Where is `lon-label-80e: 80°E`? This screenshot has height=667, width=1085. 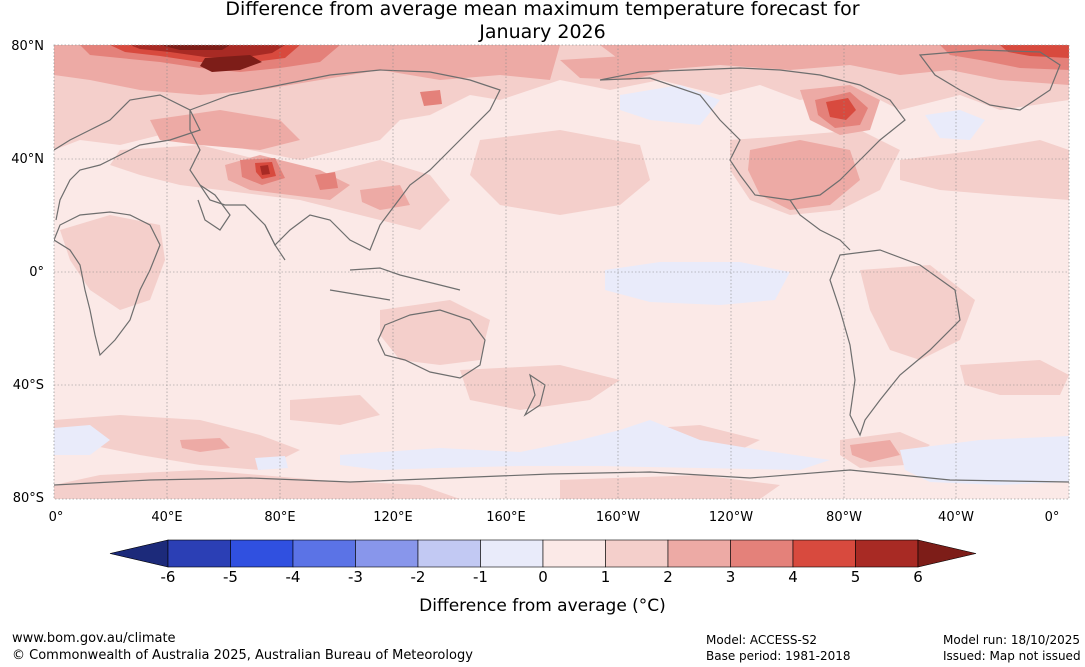
lon-label-80e: 80°E is located at coordinates (280, 517).